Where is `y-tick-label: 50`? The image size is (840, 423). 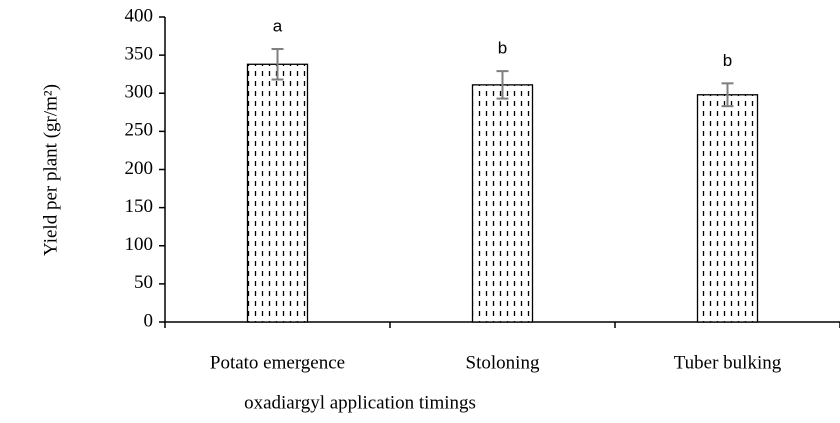
y-tick-label: 50 is located at coordinates (143, 282).